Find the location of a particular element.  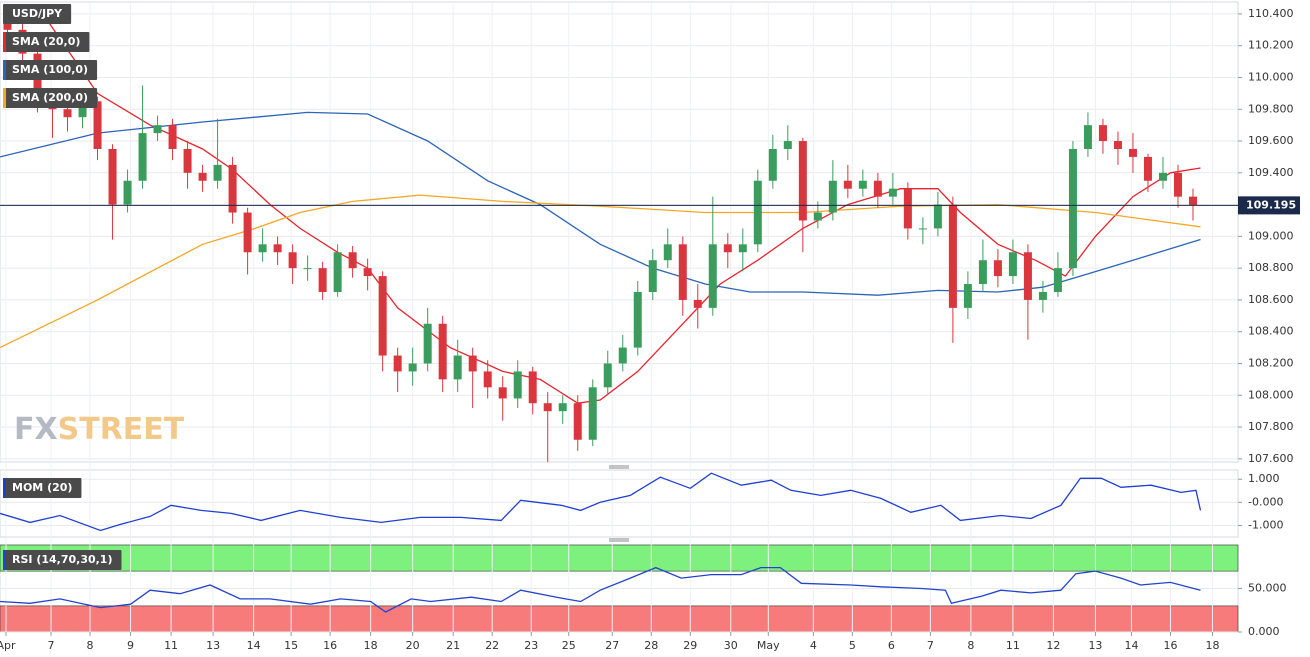

x-tick-label: 30 is located at coordinates (731, 645).